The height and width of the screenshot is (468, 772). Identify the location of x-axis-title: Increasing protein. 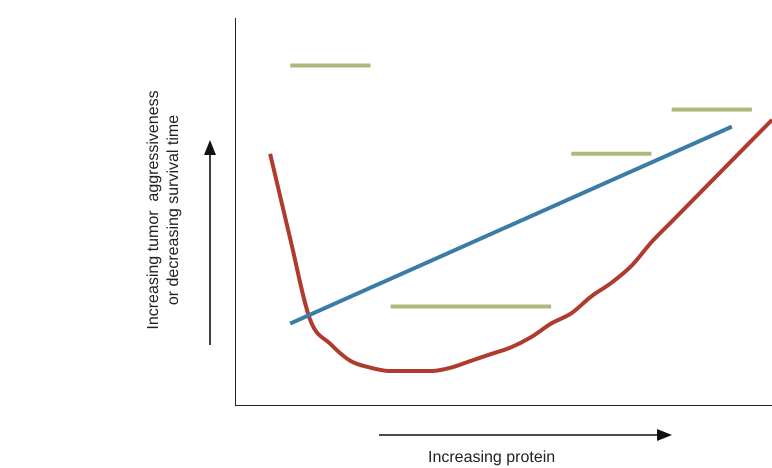
(492, 458).